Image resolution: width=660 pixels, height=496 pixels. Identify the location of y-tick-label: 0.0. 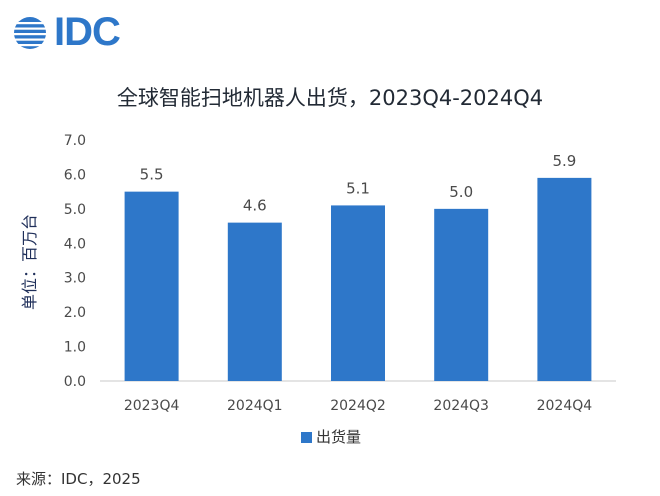
(75, 382).